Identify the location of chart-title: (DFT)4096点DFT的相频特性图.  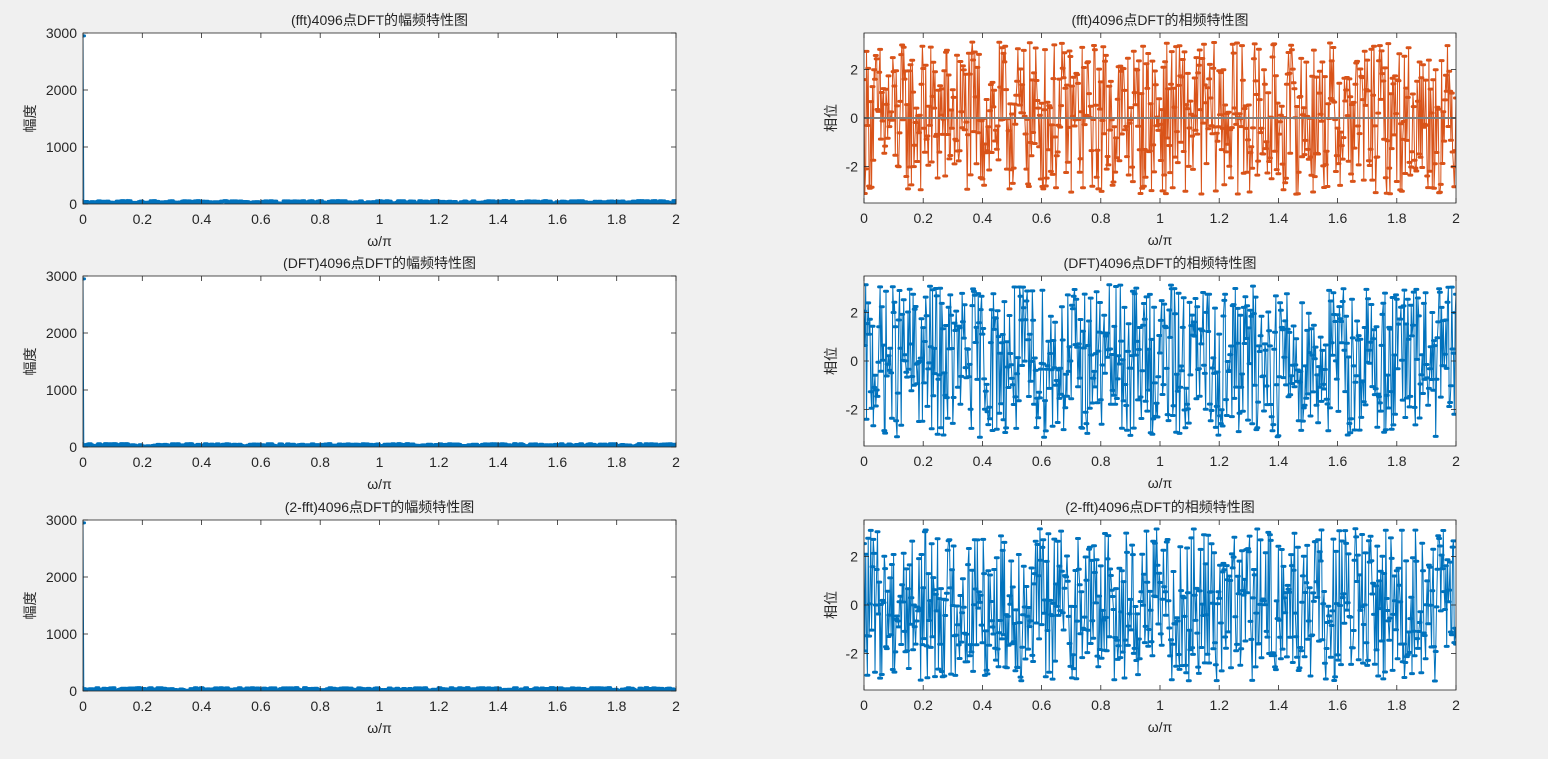
(1160, 263).